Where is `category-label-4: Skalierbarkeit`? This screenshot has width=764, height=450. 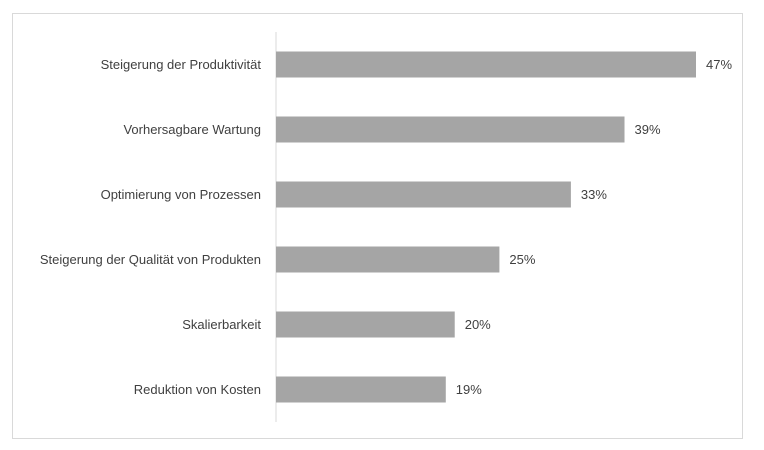 category-label-4: Skalierbarkeit is located at coordinates (221, 324).